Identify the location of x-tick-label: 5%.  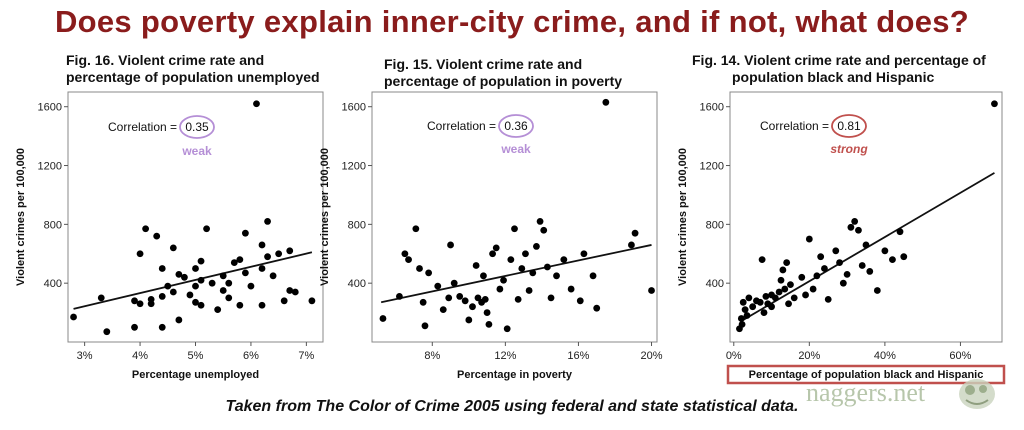
(196, 356).